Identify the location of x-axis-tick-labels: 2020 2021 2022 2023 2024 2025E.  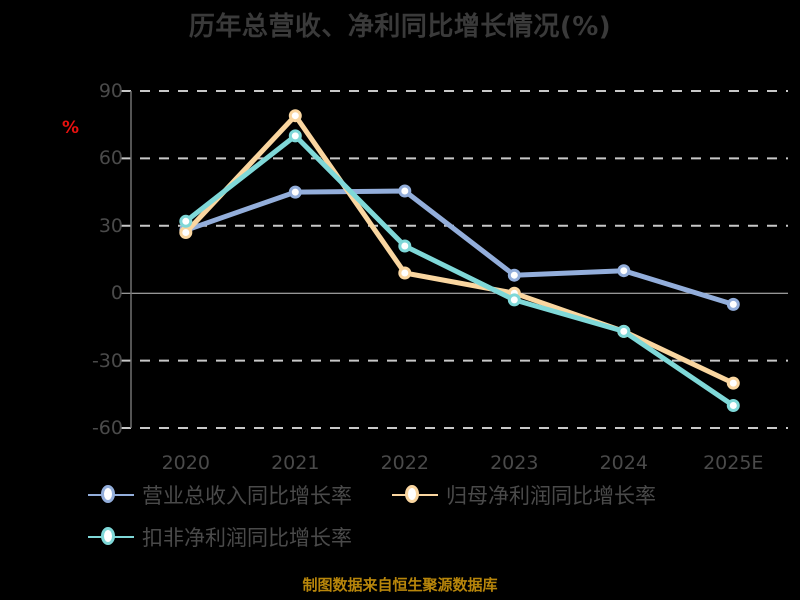
(400, 466).